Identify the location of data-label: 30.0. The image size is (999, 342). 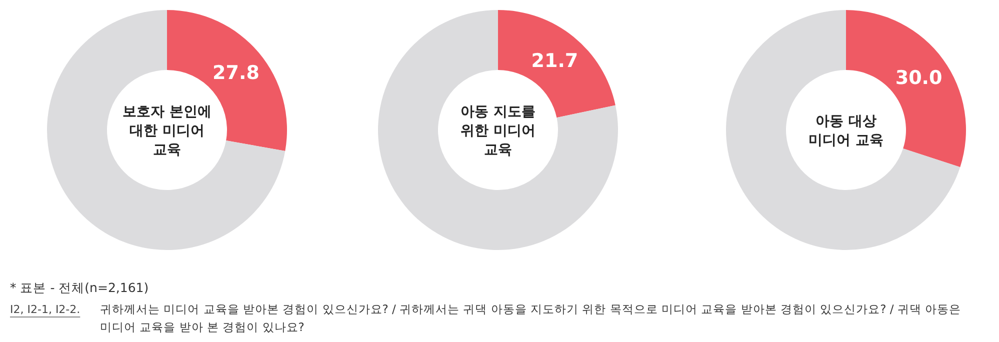
(918, 78).